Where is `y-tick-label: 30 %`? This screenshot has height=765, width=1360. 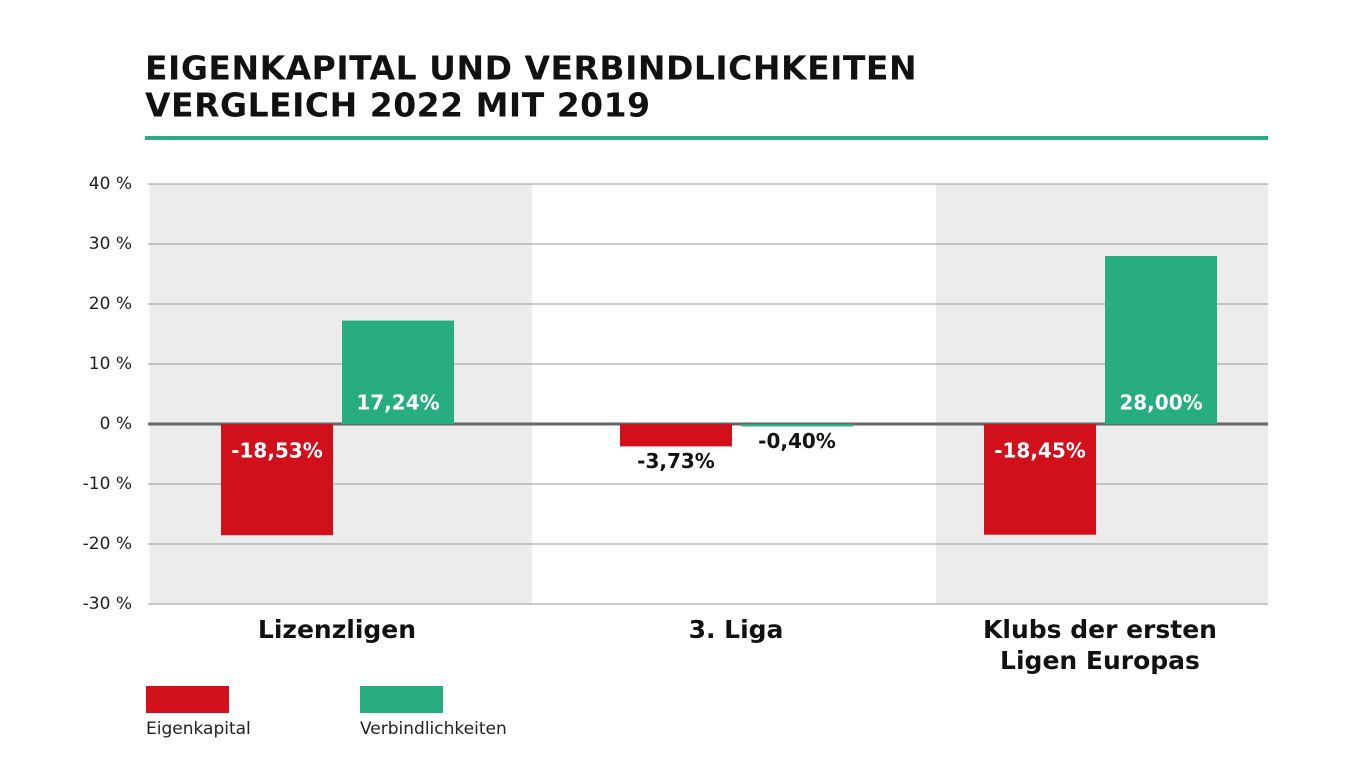 y-tick-label: 30 % is located at coordinates (110, 244).